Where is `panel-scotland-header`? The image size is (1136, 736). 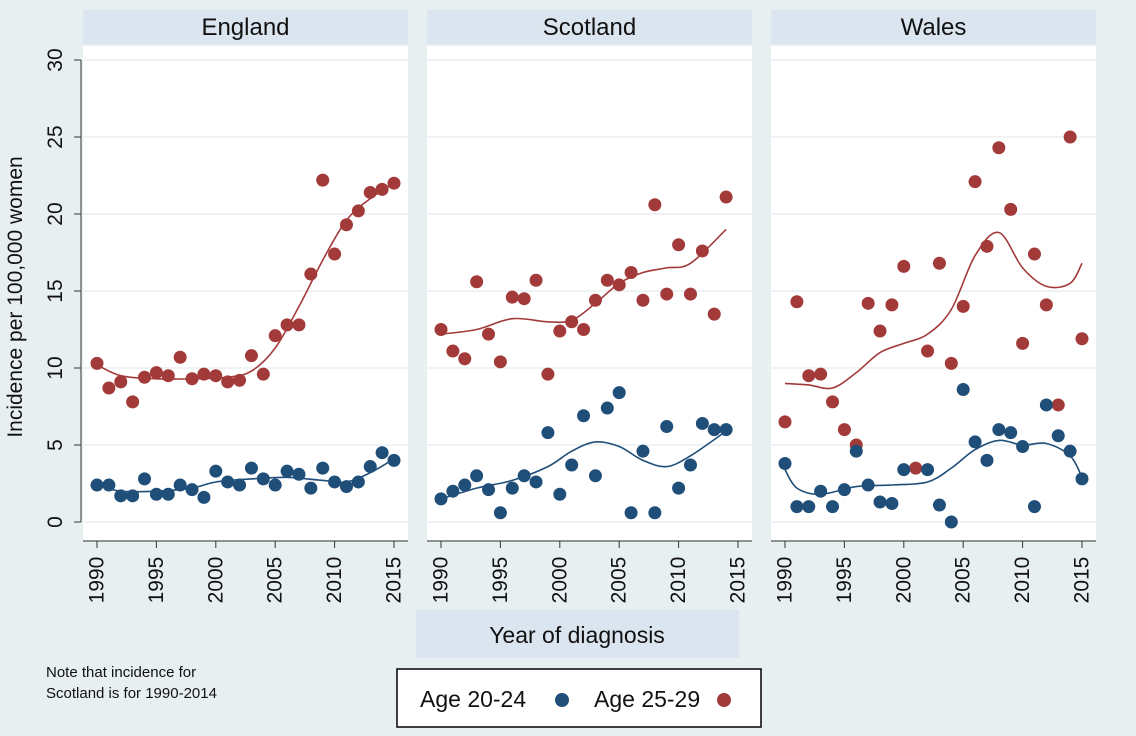 panel-scotland-header is located at coordinates (589, 27).